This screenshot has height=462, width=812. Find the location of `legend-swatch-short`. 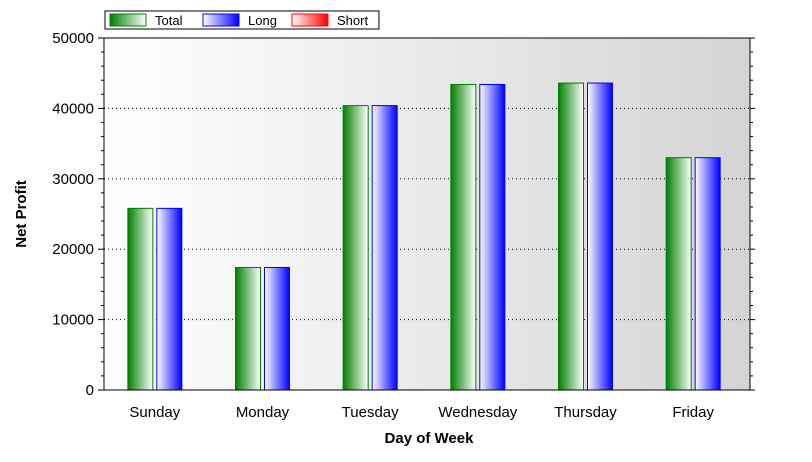

legend-swatch-short is located at coordinates (310, 20).